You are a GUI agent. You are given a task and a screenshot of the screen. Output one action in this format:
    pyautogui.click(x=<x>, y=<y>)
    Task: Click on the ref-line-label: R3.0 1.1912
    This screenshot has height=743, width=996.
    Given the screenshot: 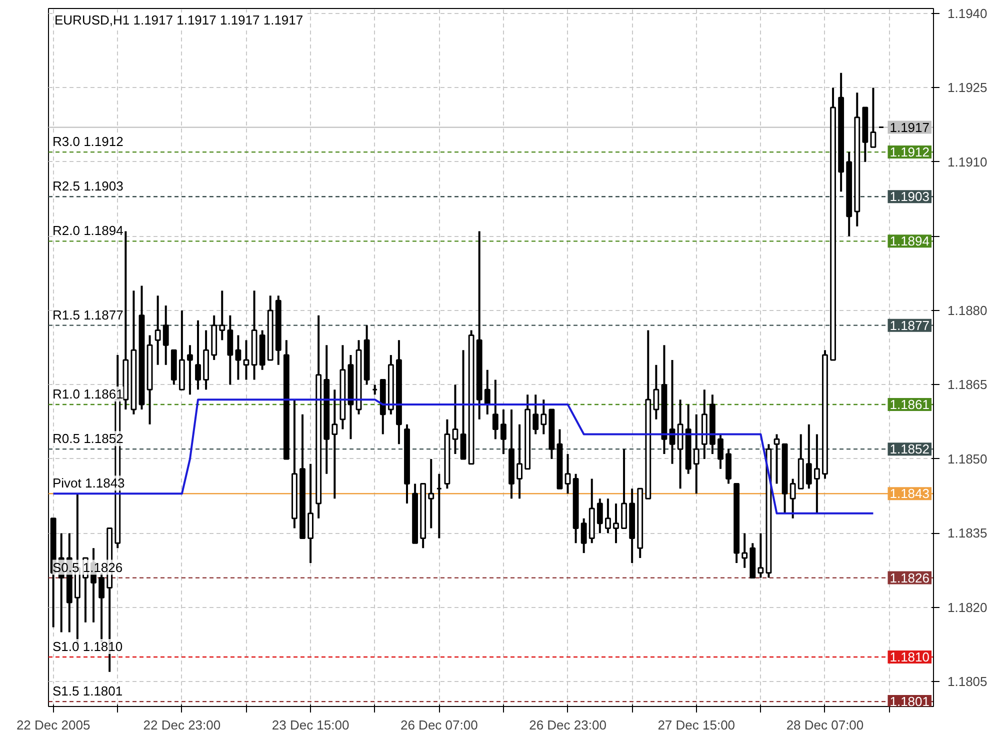 What is the action you would take?
    pyautogui.click(x=88, y=142)
    